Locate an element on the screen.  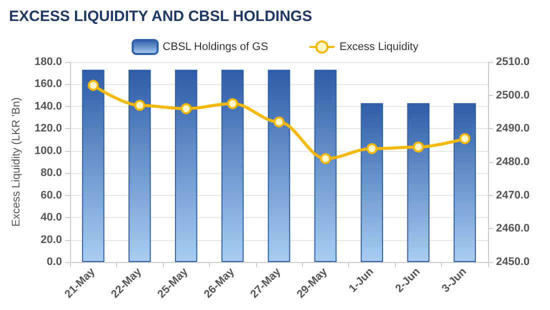
y-tick-label: 140.0 is located at coordinates (48, 106).